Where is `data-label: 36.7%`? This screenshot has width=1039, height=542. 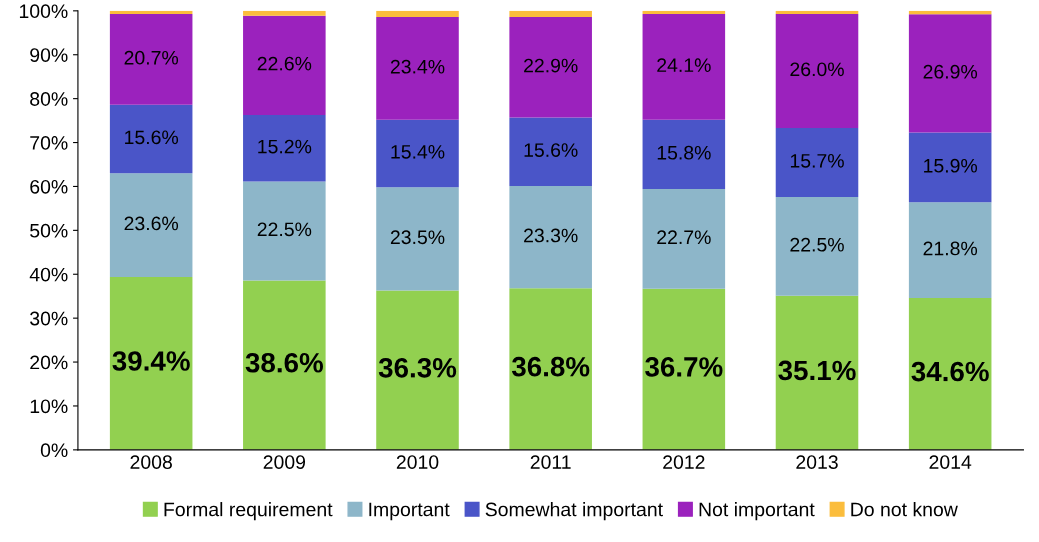 data-label: 36.7% is located at coordinates (684, 367).